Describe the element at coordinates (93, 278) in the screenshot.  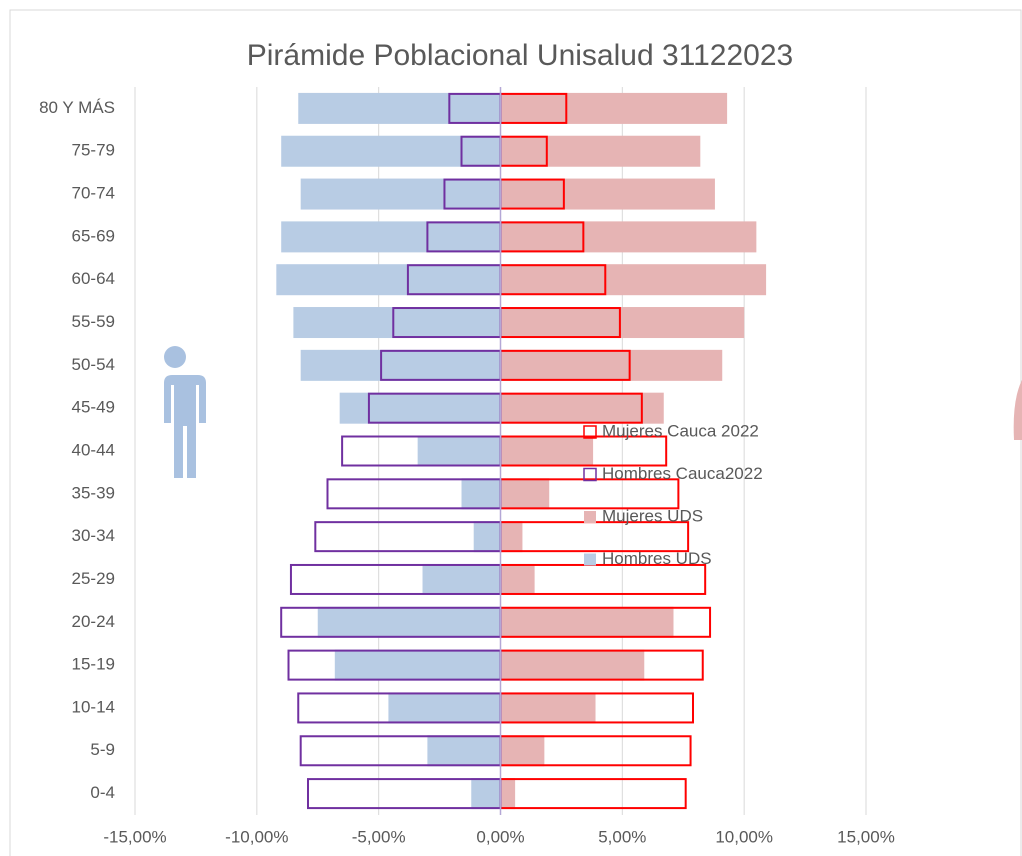
I see `y-tick-label: 60-64` at that location.